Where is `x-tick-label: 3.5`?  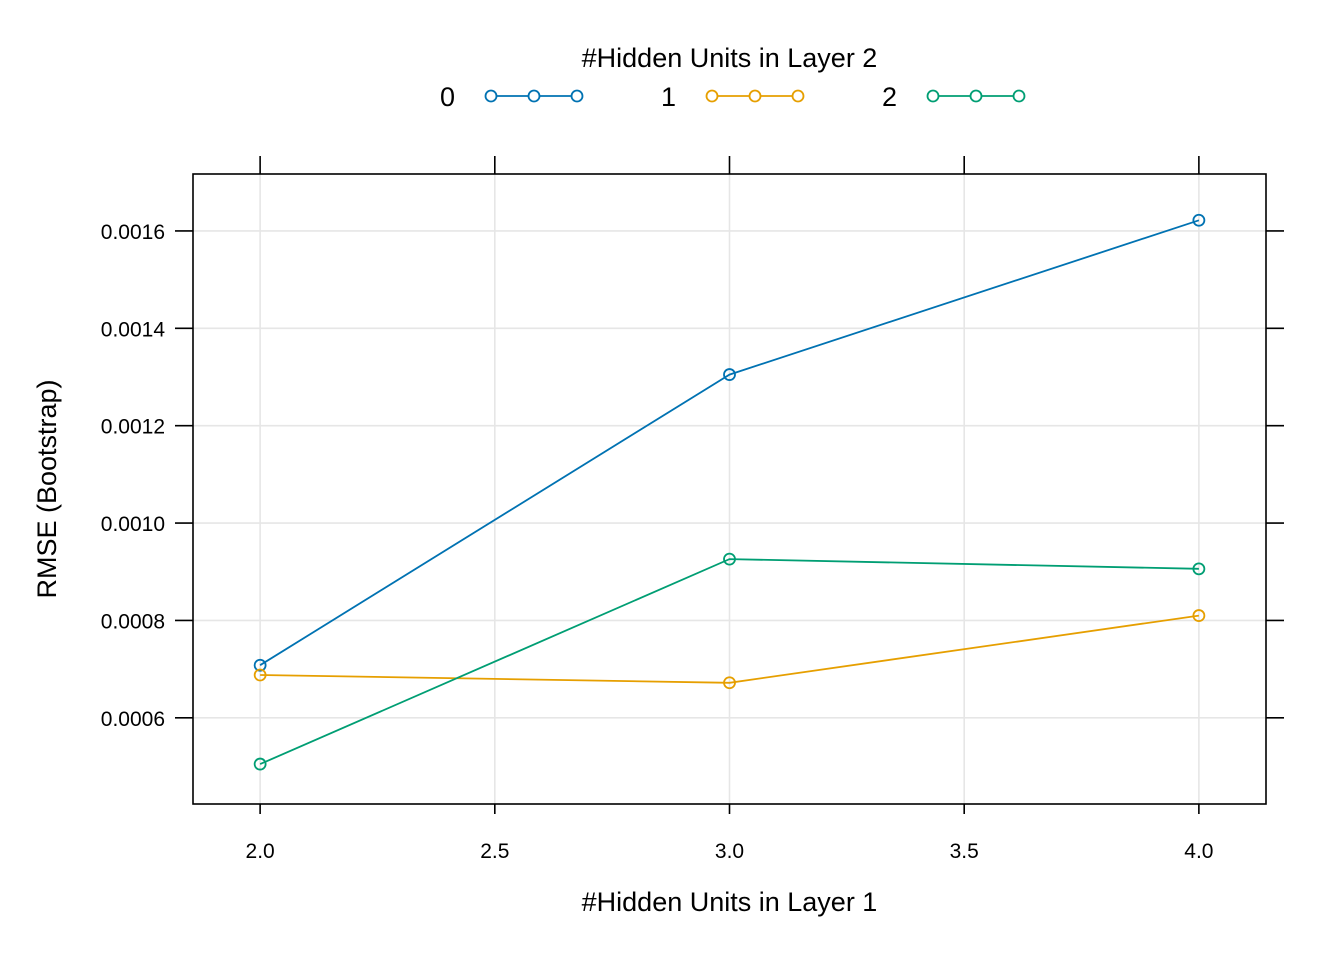
x-tick-label: 3.5 is located at coordinates (964, 851).